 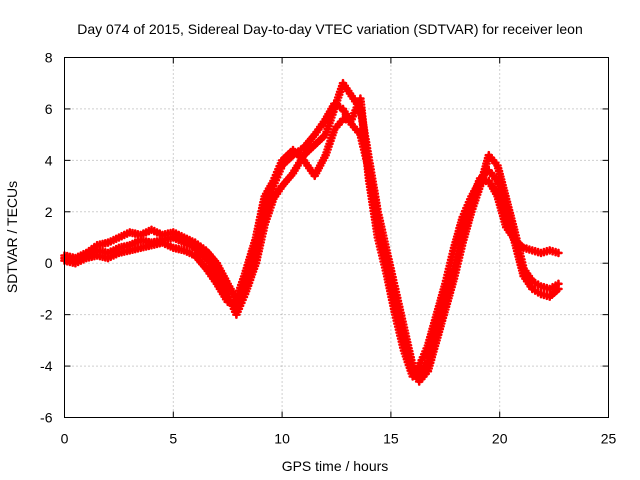 What do you see at coordinates (49, 109) in the screenshot?
I see `y-tick-label: 6` at bounding box center [49, 109].